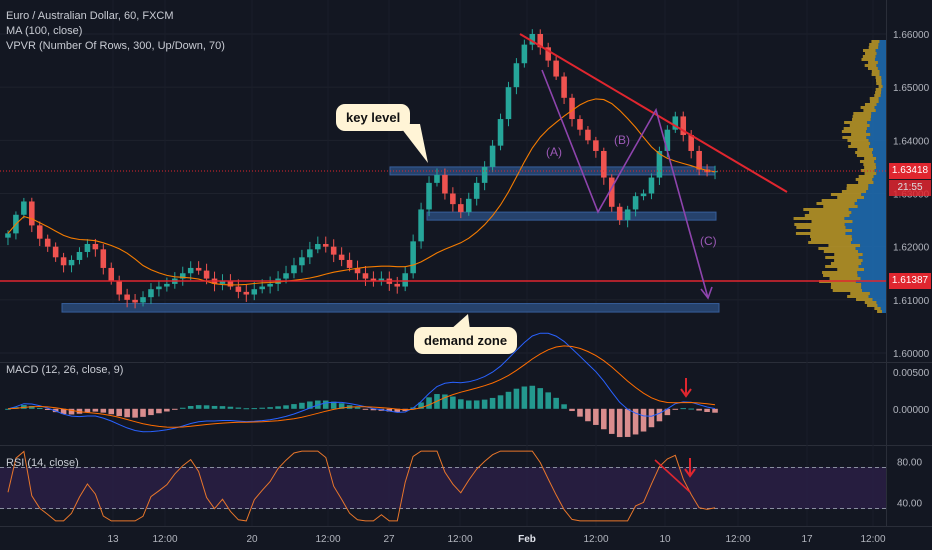 This screenshot has height=550, width=932. What do you see at coordinates (113, 539) in the screenshot?
I see `time-tick-label: 13` at bounding box center [113, 539].